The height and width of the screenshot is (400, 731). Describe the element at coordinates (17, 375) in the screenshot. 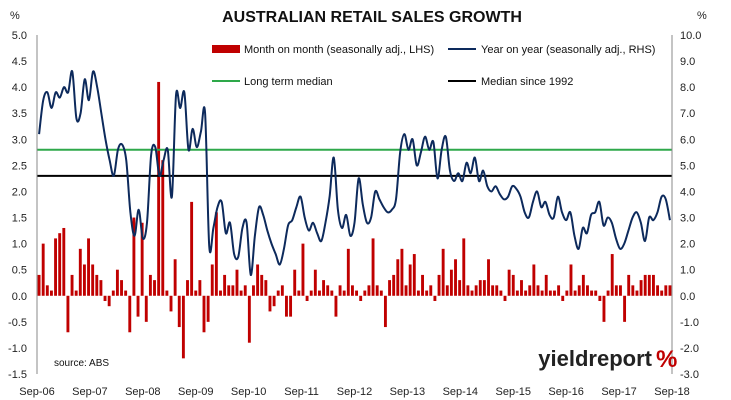

I see `left-tick-label: -1.5` at that location.